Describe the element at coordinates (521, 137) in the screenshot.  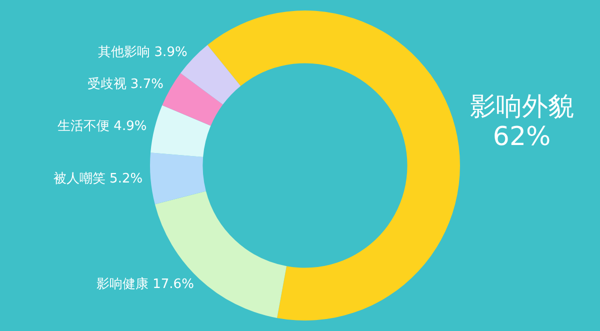
I see `data-label: 62%` at that location.